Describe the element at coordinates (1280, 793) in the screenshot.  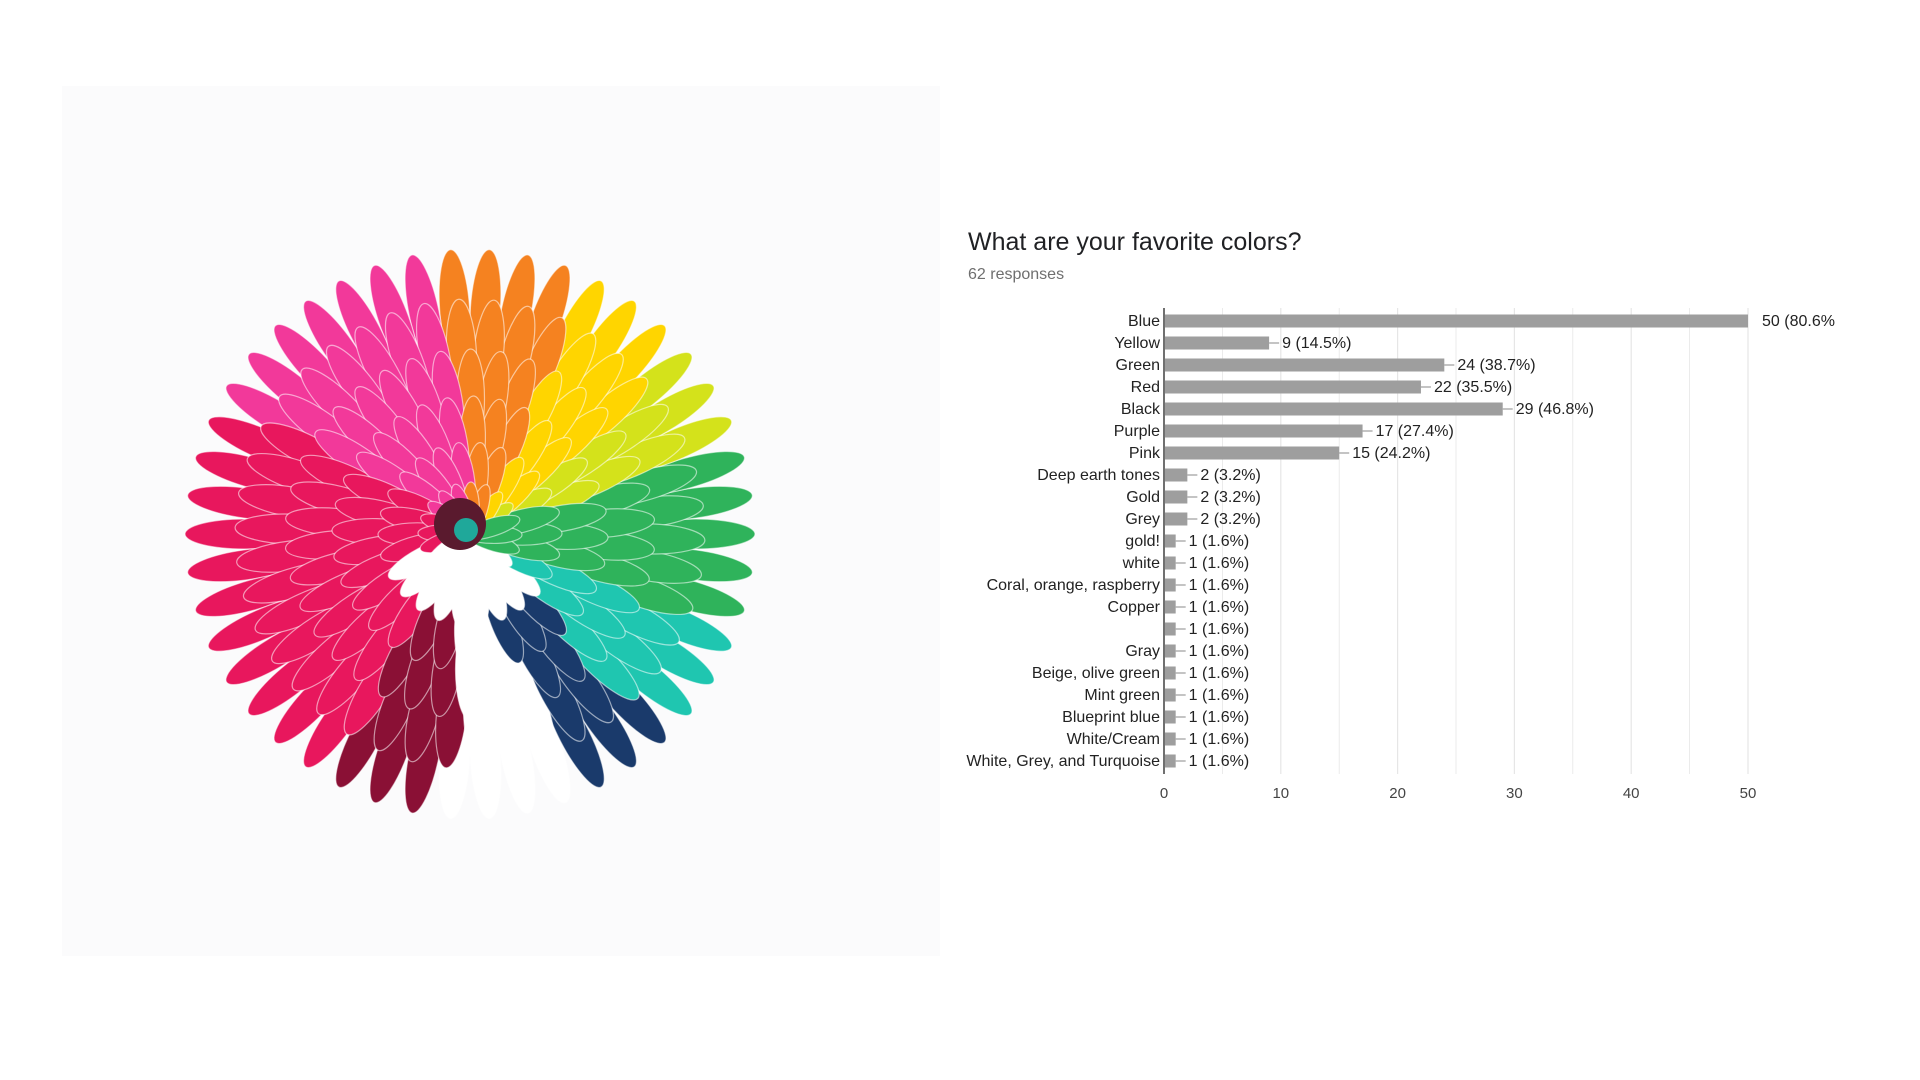
I see `x-tick-label: 10` at that location.